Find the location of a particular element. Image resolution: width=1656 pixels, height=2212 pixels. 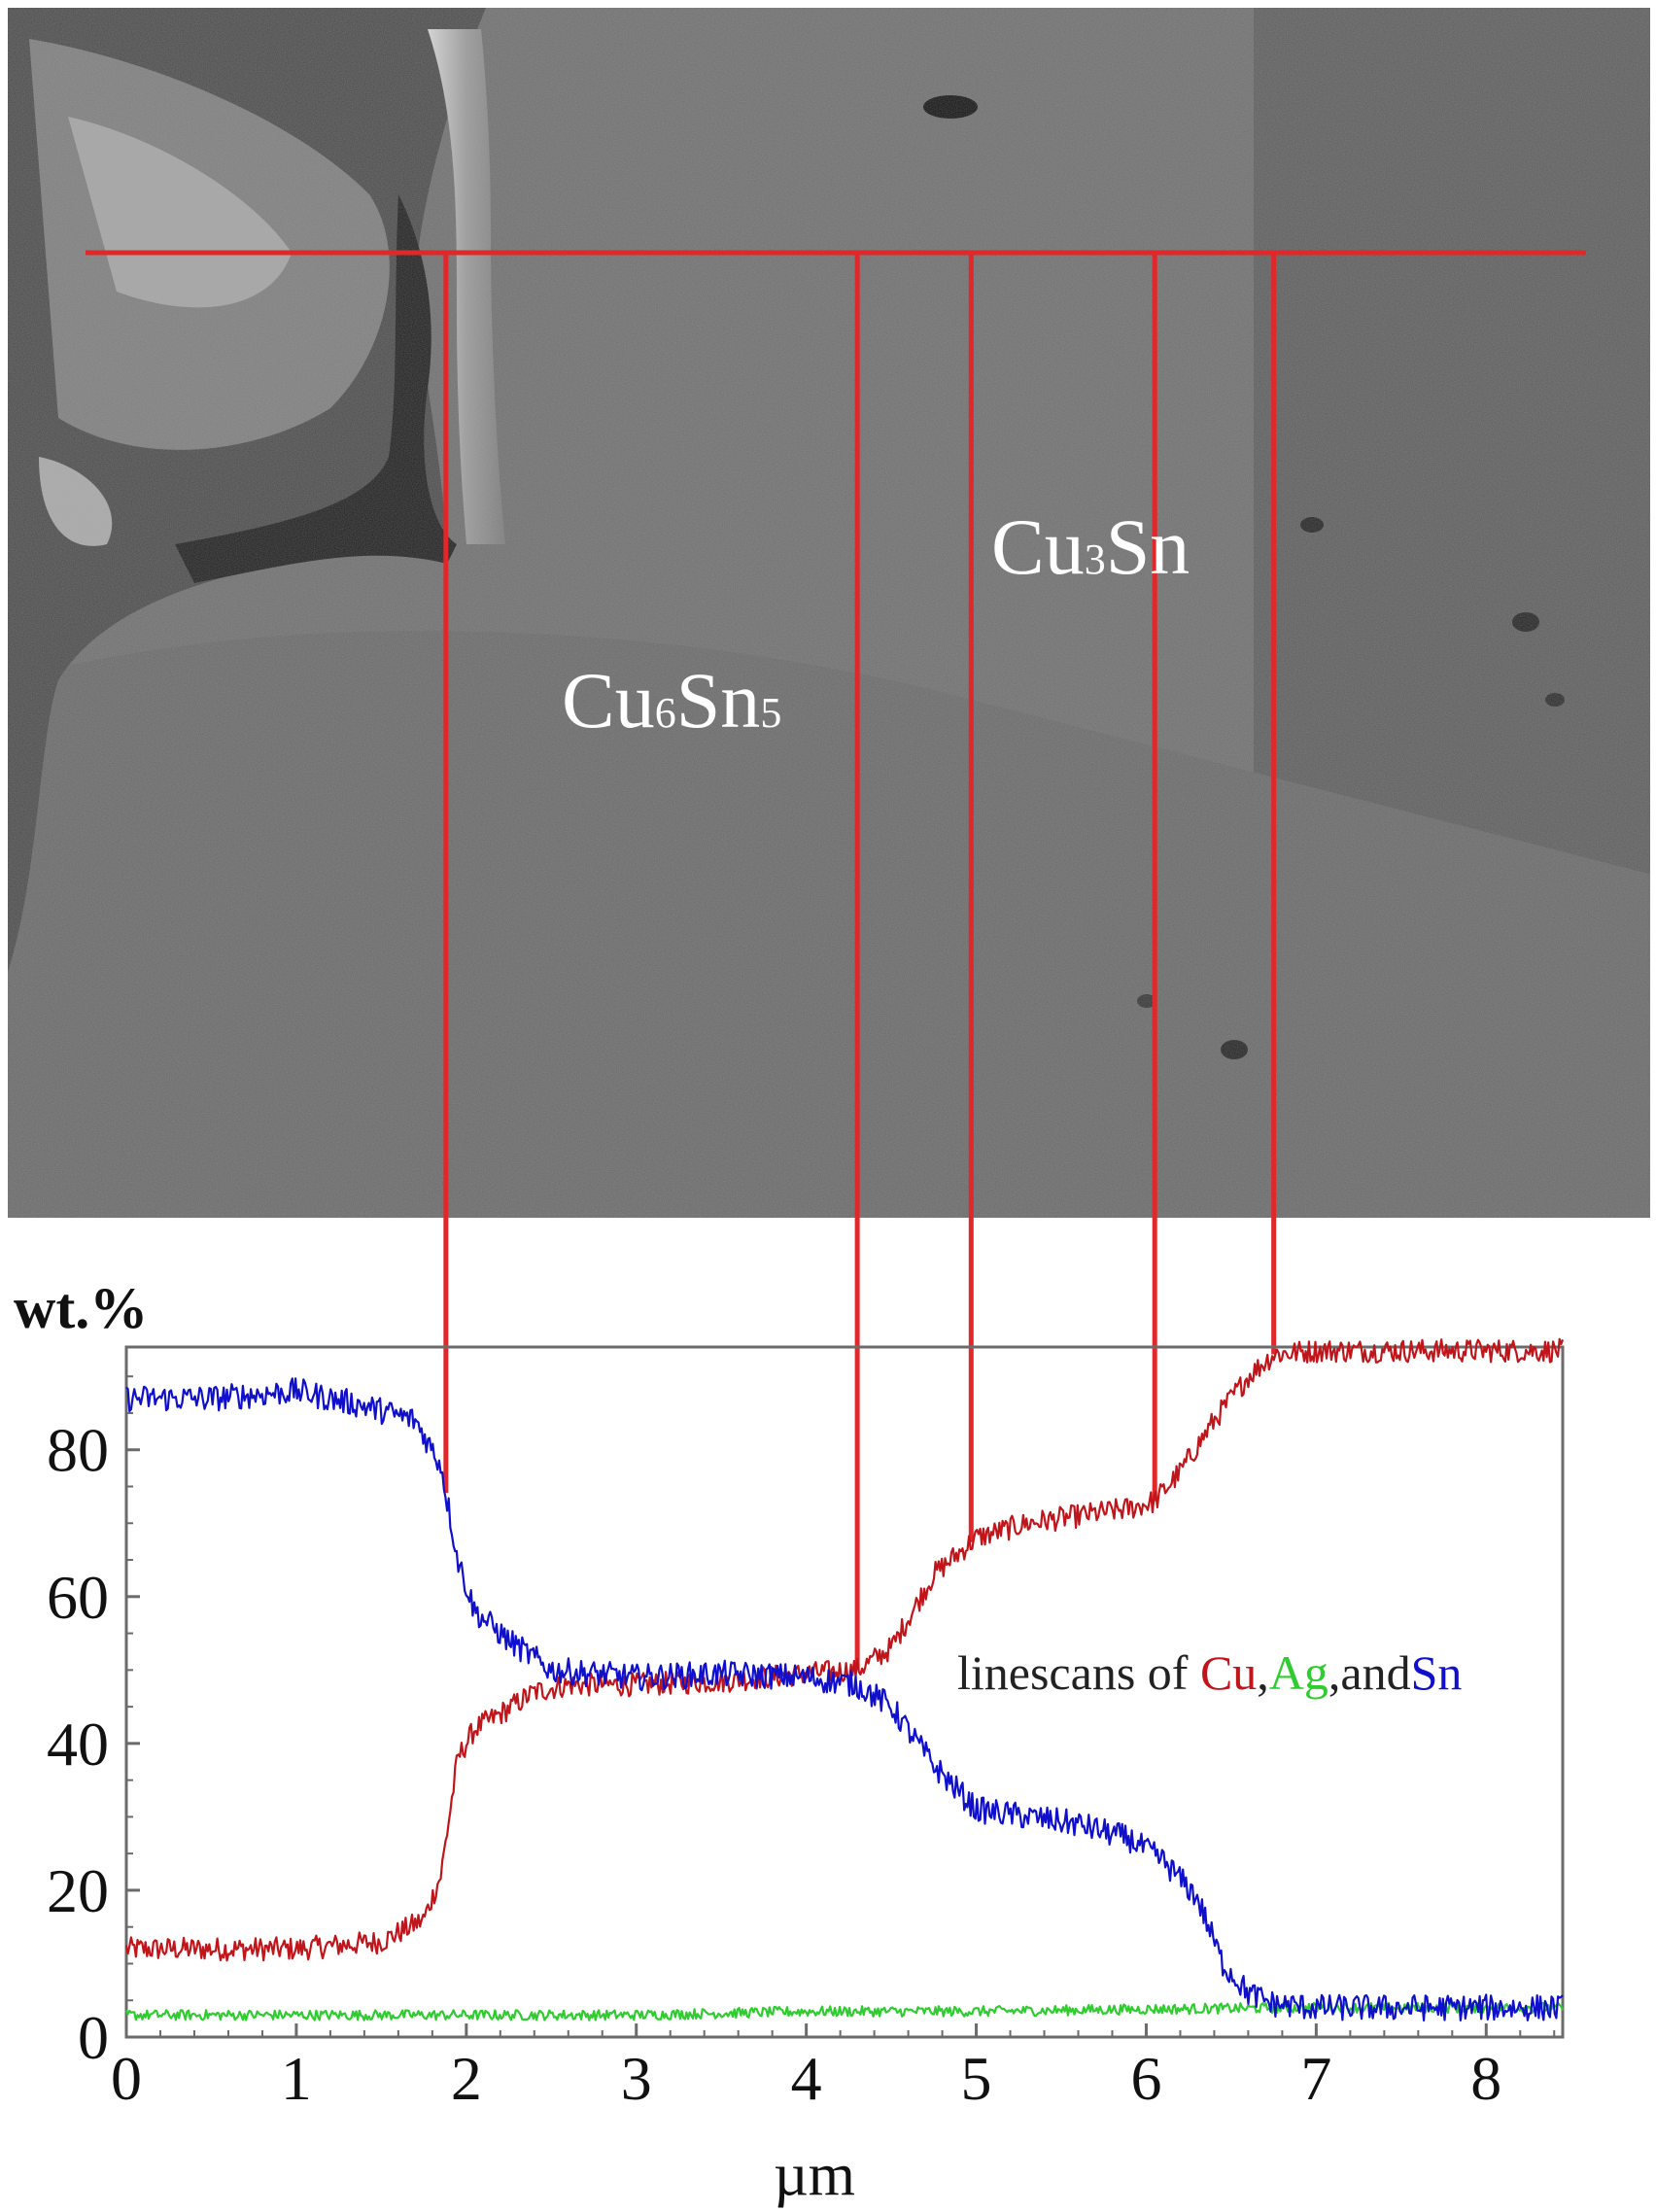

phase-label-cu6sn5-mid: Sn is located at coordinates (718, 700).